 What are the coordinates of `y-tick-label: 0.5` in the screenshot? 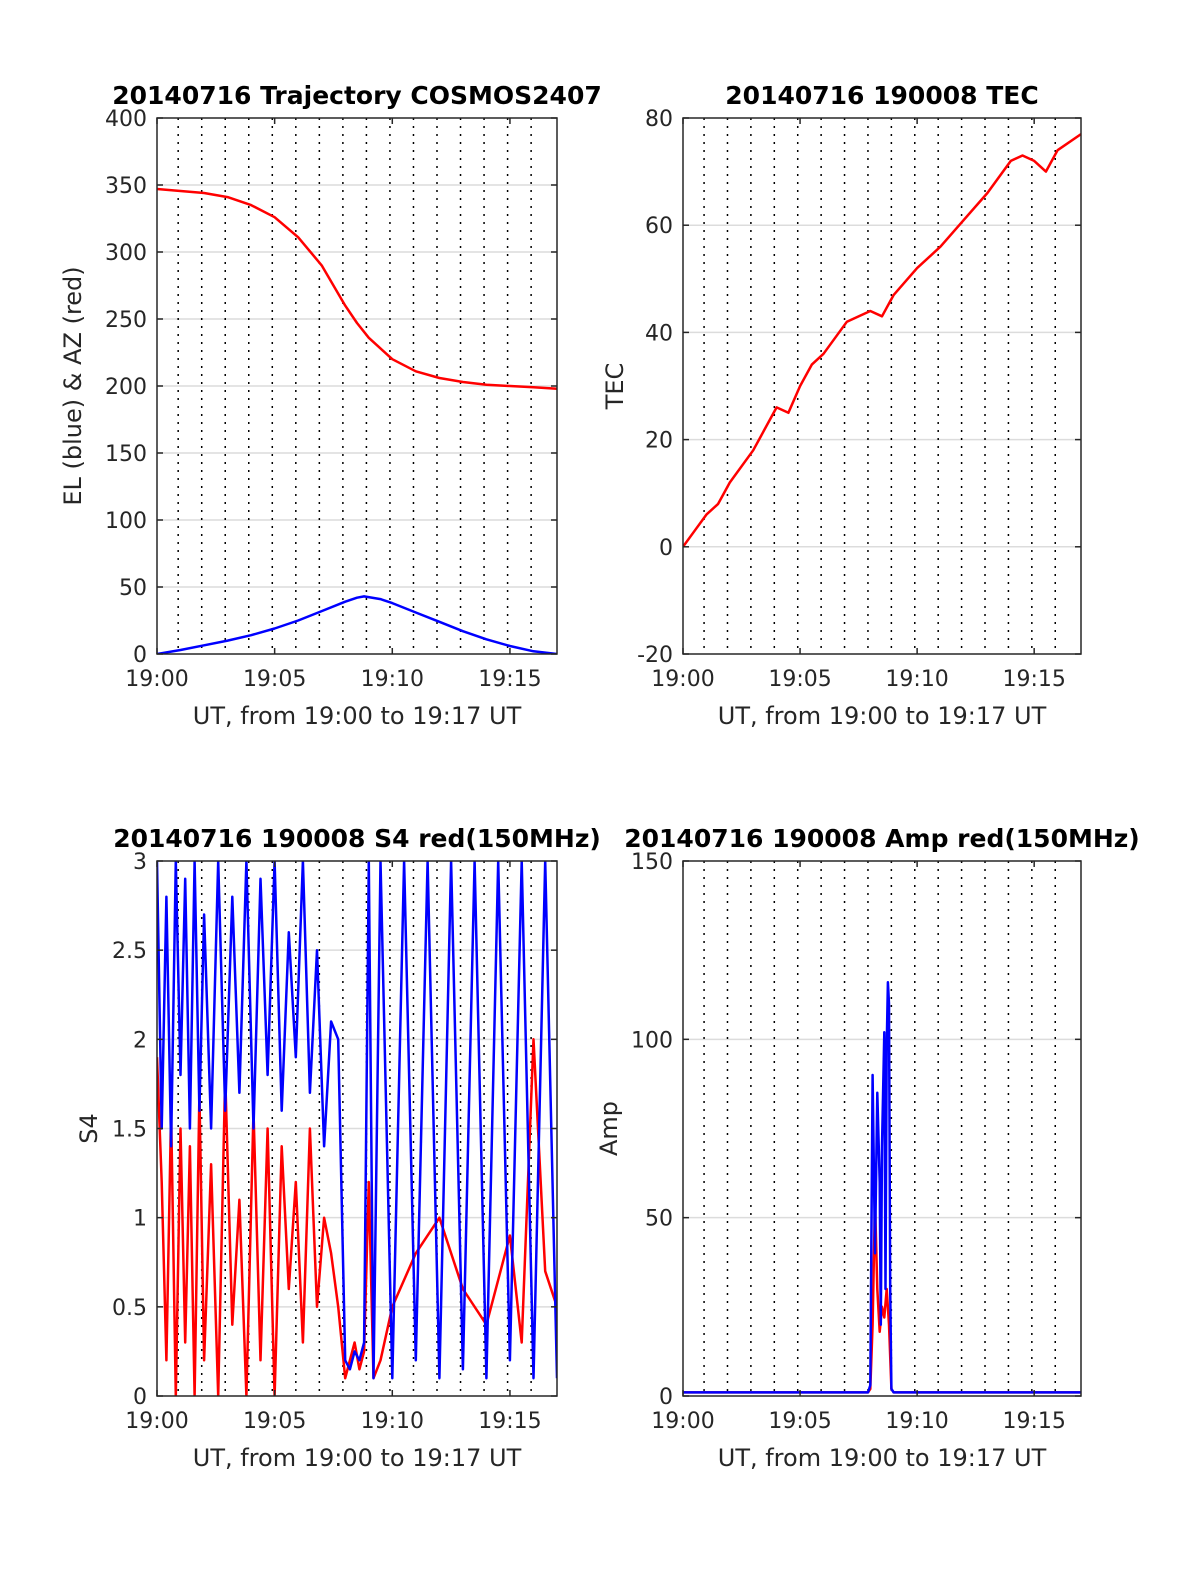 It's located at (129, 1308).